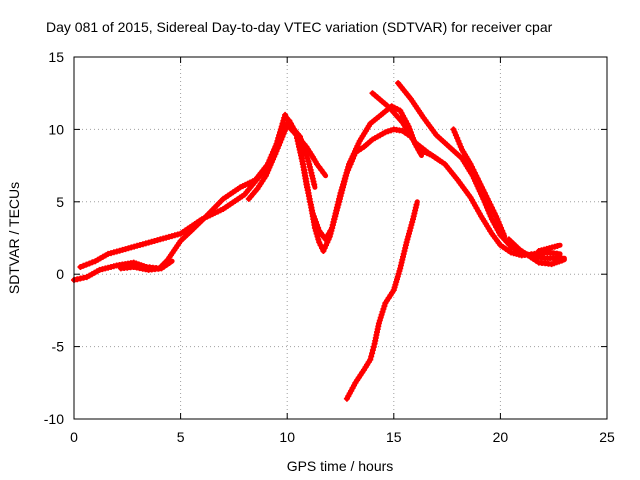 Image resolution: width=640 pixels, height=480 pixels. Describe the element at coordinates (501, 437) in the screenshot. I see `x-tick-label: 20` at that location.